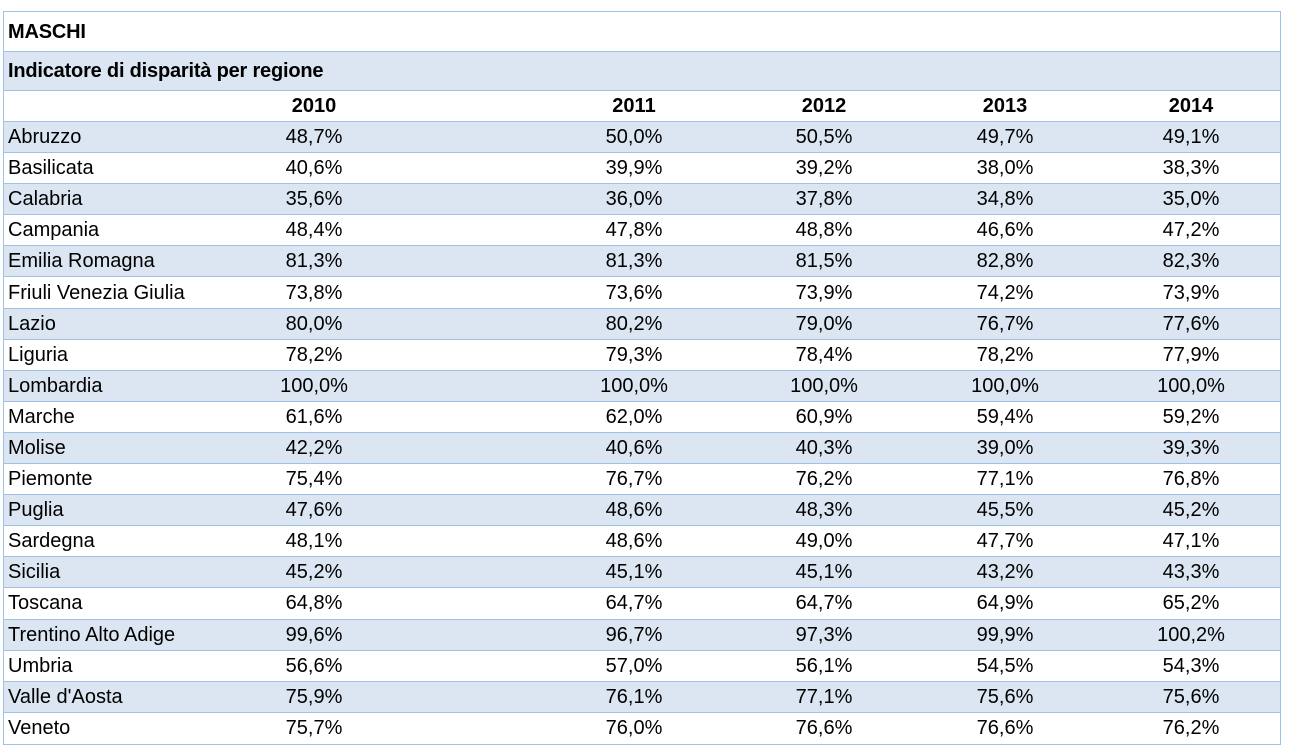 Image resolution: width=1290 pixels, height=752 pixels. I want to click on region-name: Friuli Venezia Giulia, so click(96, 292).